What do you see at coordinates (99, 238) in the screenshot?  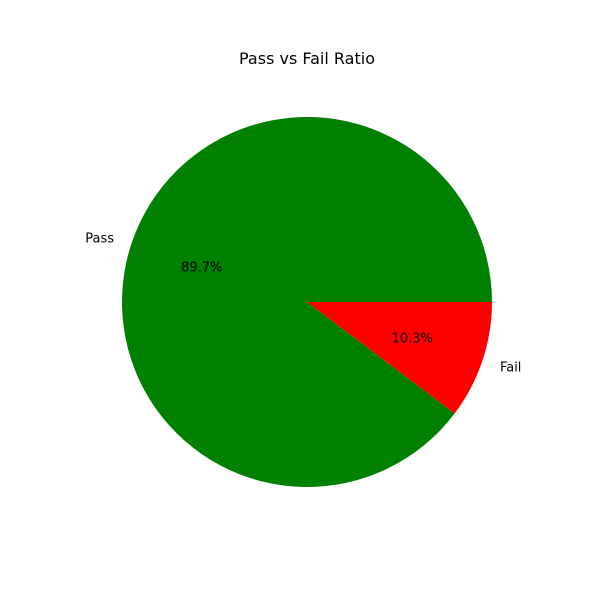 I see `slice-label-pass: Pass` at bounding box center [99, 238].